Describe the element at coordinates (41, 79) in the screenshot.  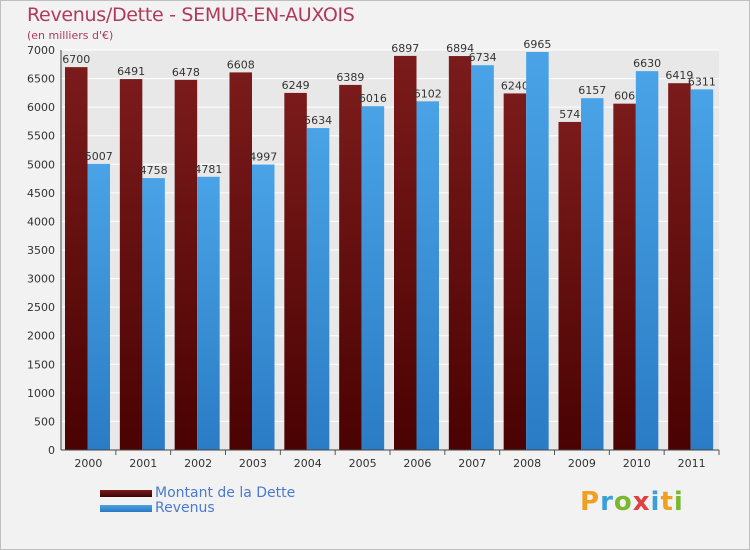
I see `y-tick-label: 6500` at that location.